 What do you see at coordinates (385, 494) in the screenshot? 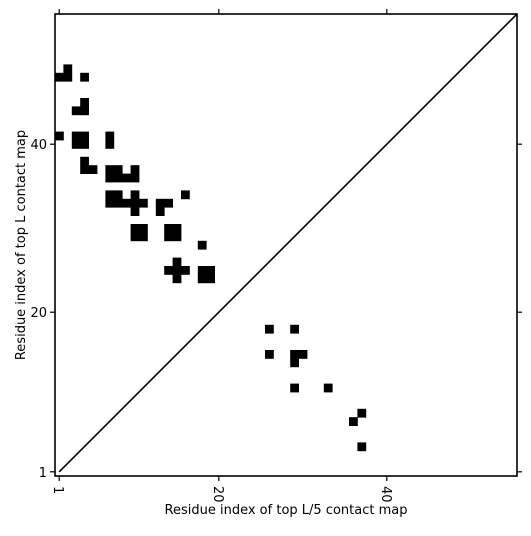
I see `x-tick-label: 40` at bounding box center [385, 494].